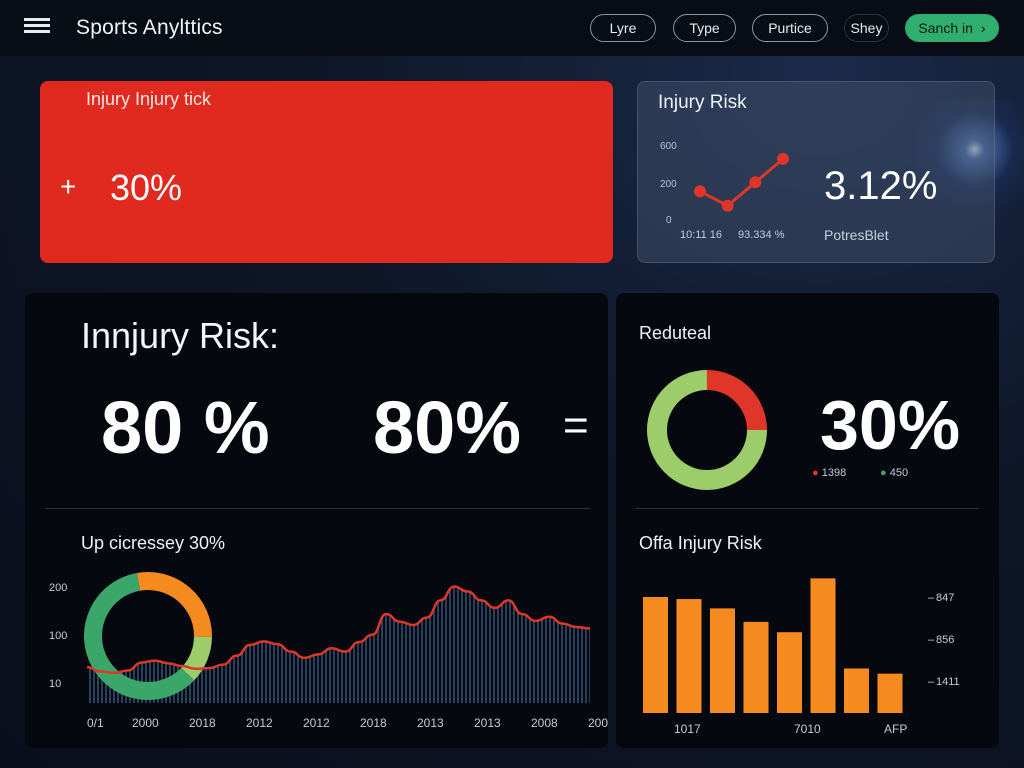  I want to click on area-fill, so click(338, 644).